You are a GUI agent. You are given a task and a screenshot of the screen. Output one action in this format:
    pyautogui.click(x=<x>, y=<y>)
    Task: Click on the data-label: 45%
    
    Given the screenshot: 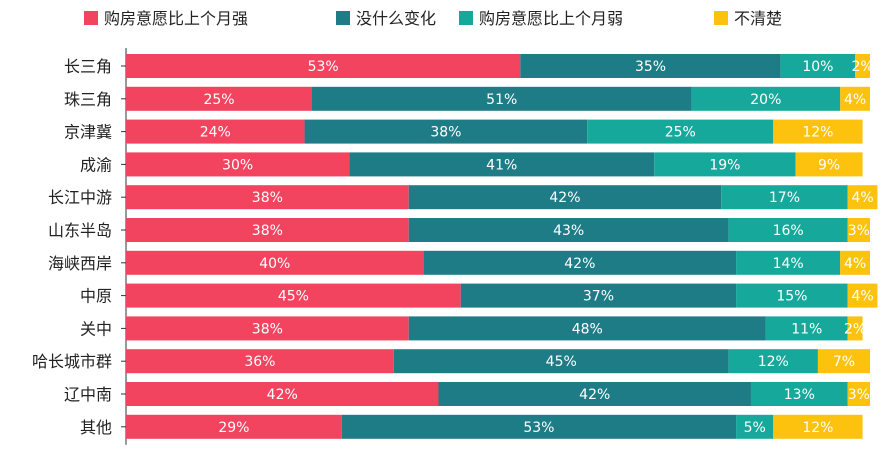 What is the action you would take?
    pyautogui.click(x=293, y=297)
    